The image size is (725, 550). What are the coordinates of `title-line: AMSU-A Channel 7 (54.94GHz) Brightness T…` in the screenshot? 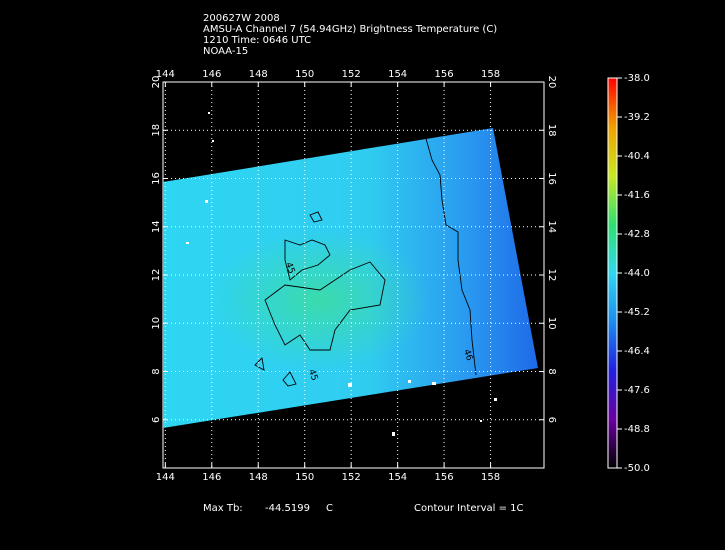 It's located at (350, 29).